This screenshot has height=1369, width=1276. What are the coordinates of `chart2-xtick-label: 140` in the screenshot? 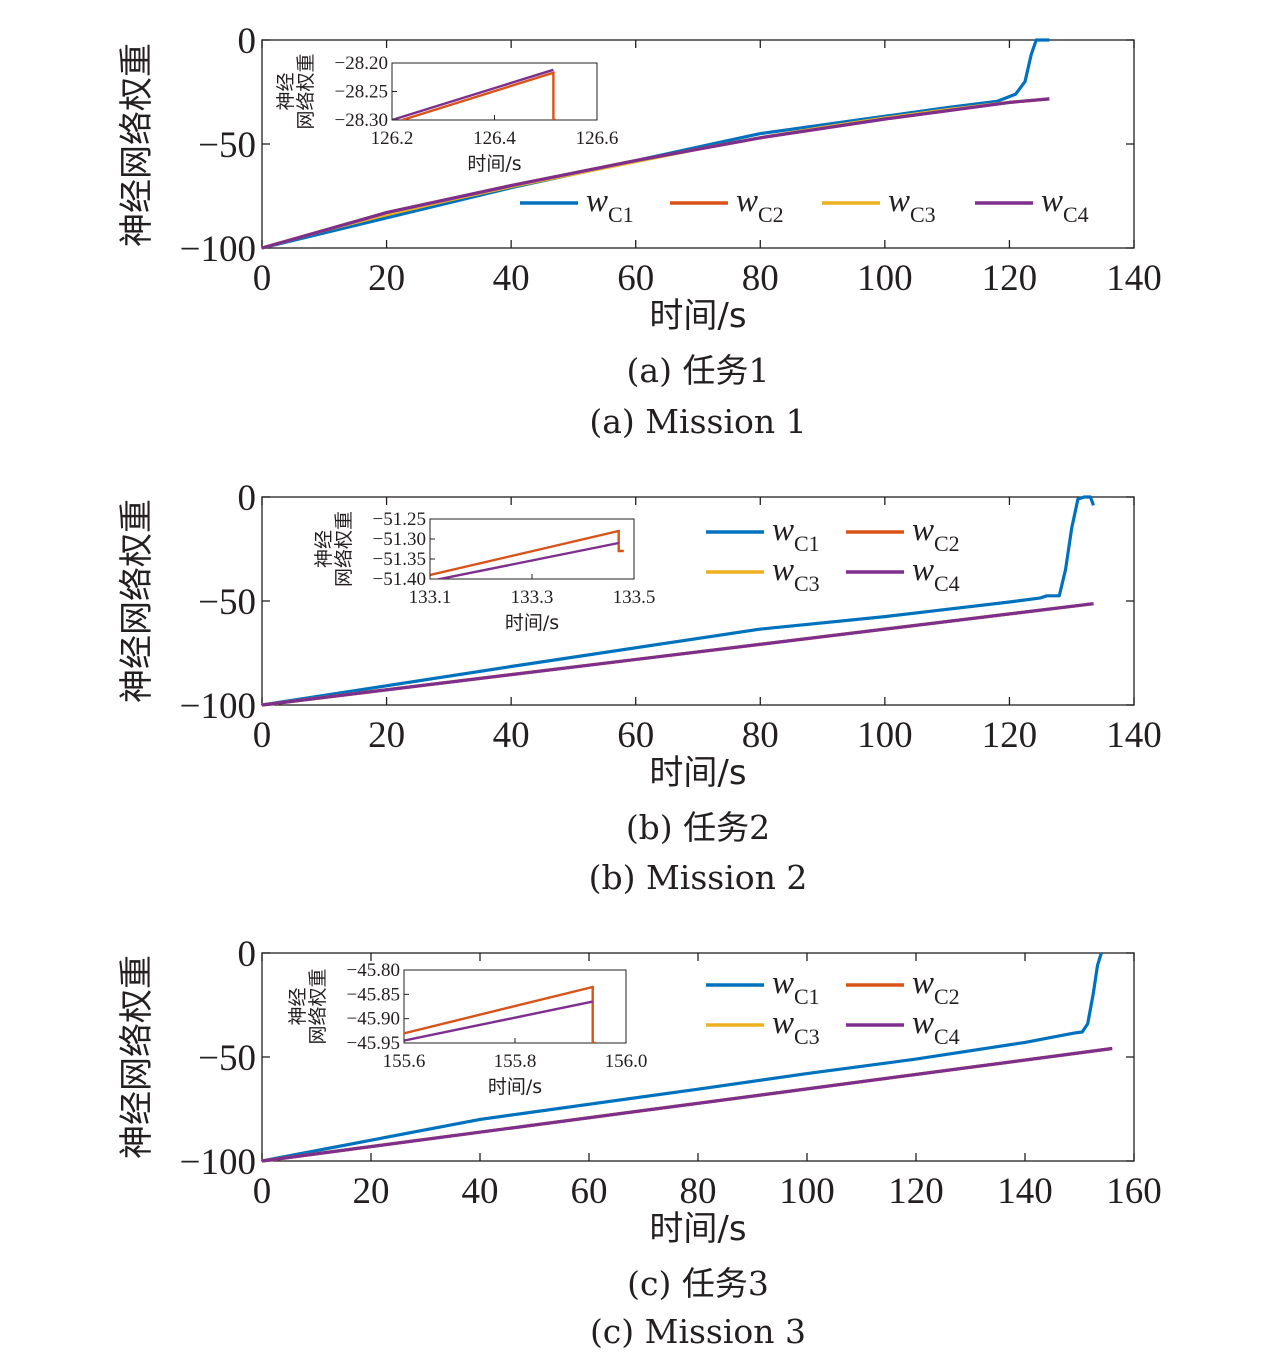 It's located at (1134, 735).